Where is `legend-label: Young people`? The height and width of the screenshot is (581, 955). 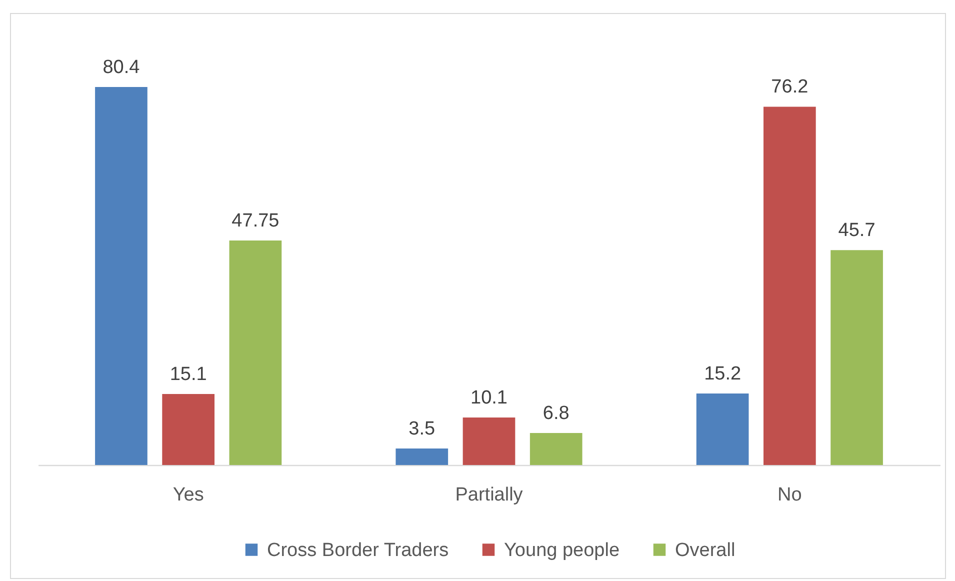
legend-label: Young people is located at coordinates (562, 550).